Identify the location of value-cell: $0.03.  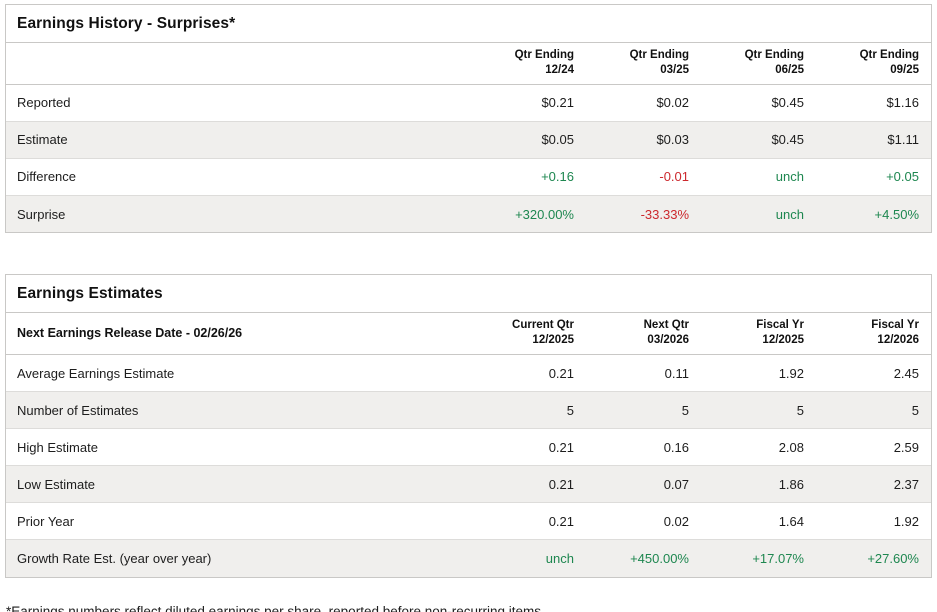
(643, 140).